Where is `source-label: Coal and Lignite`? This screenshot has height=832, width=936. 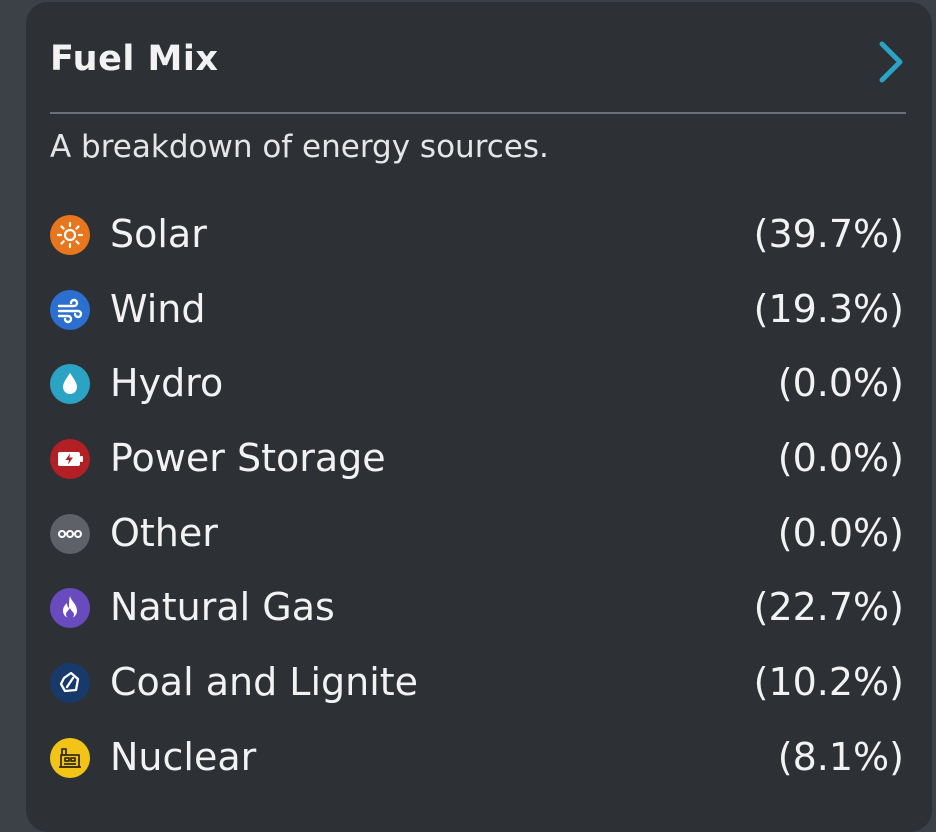
source-label: Coal and Lignite is located at coordinates (264, 682).